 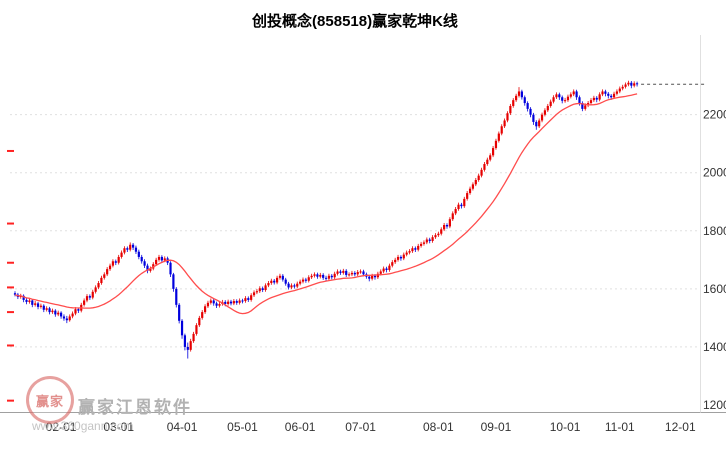 I want to click on watermark-logo-text: 赢家, so click(x=49, y=401).